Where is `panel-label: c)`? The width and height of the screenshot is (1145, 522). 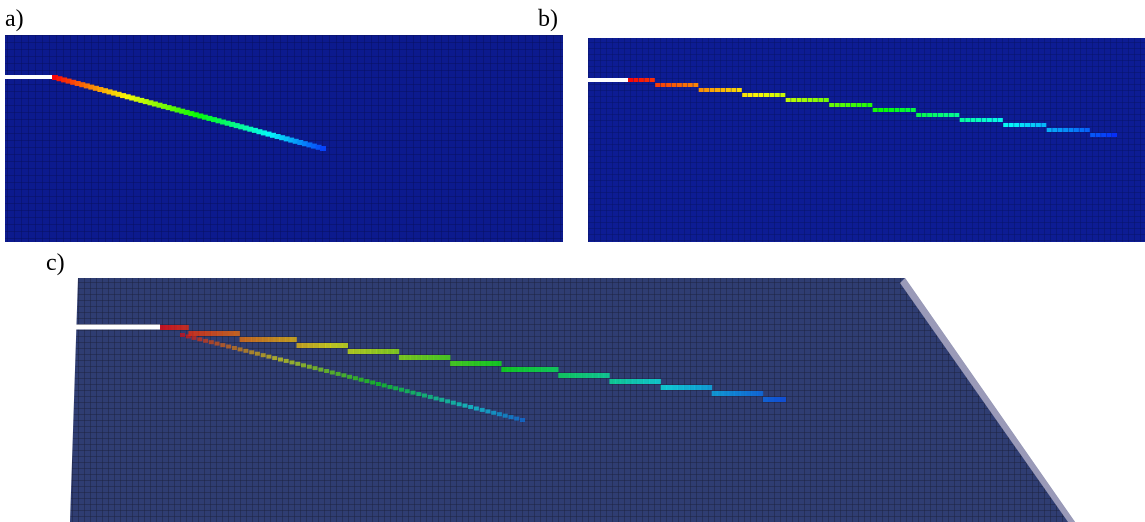 panel-label: c) is located at coordinates (55, 263).